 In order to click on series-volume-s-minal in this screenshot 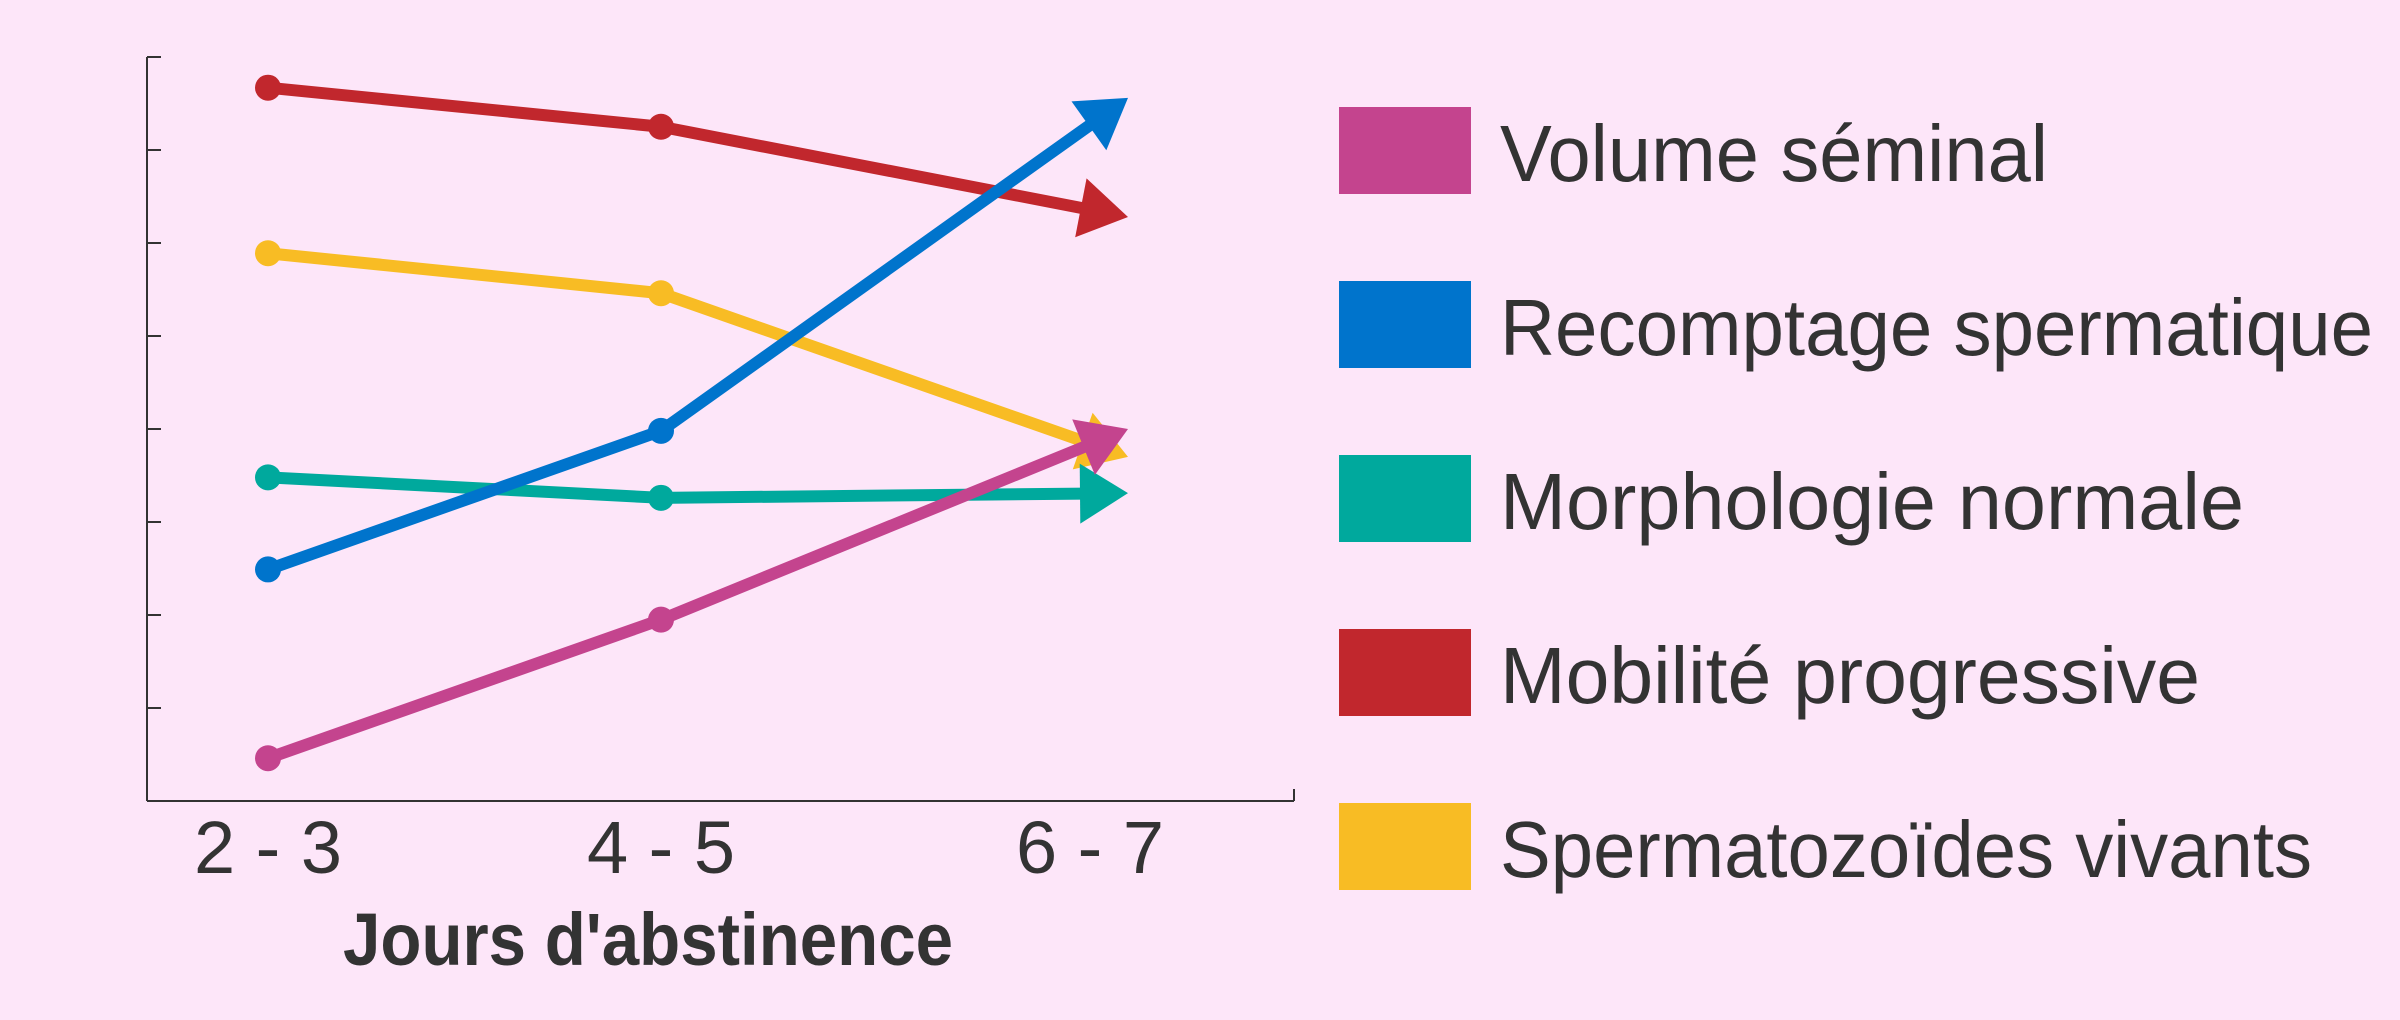, I will do `click(691, 595)`.